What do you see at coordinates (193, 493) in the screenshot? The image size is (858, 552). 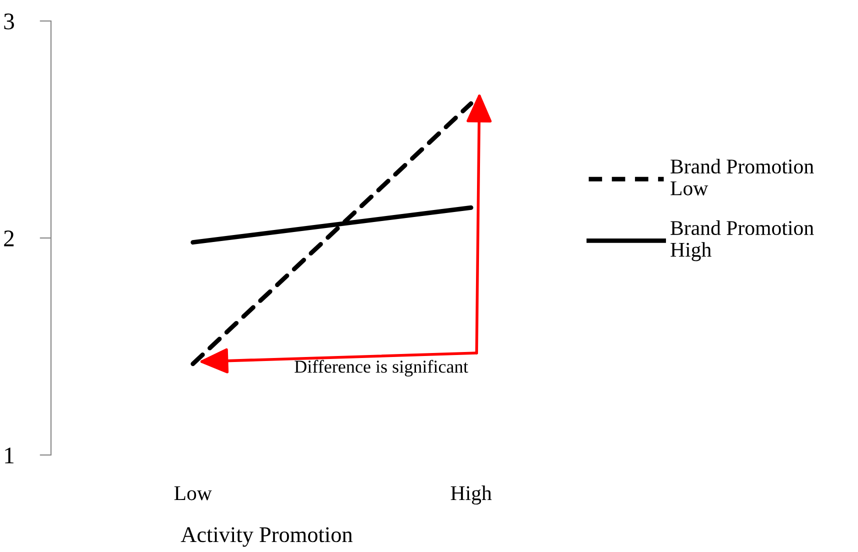 I see `x-tick-label: Low` at bounding box center [193, 493].